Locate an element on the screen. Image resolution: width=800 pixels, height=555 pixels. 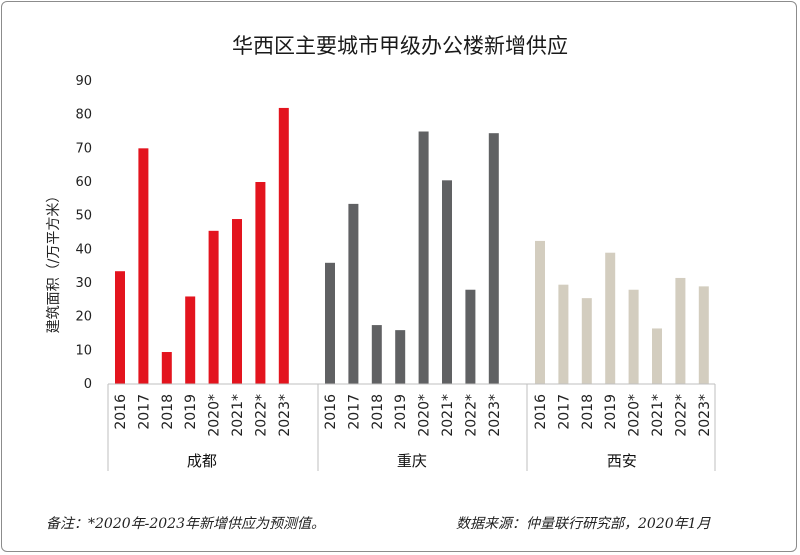
y-tick-label: 90 is located at coordinates (83, 81).